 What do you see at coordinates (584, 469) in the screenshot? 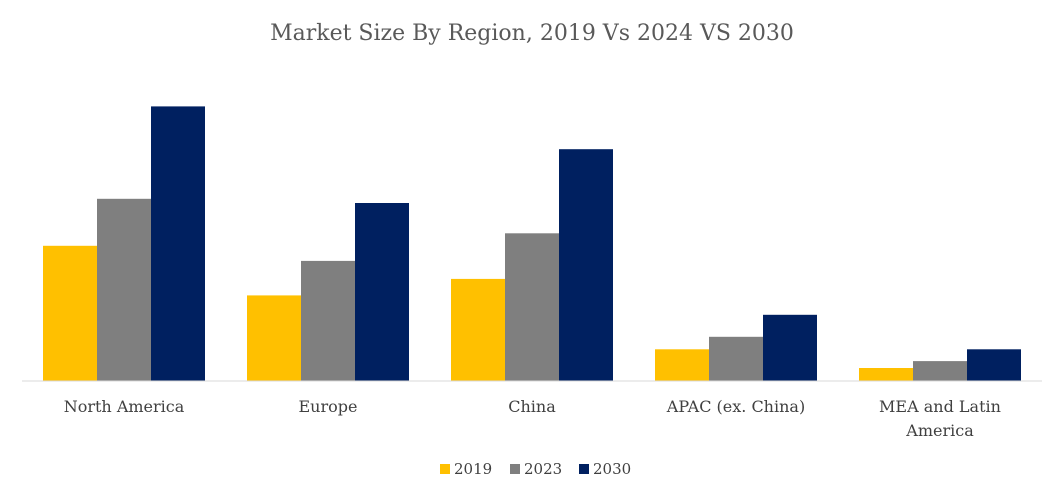
I see `legend-swatch-2030` at bounding box center [584, 469].